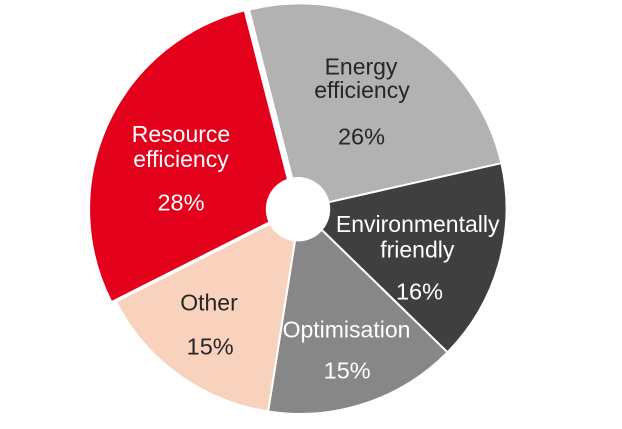 This screenshot has height=429, width=622. What do you see at coordinates (181, 134) in the screenshot?
I see `svg-text: Resource` at bounding box center [181, 134].